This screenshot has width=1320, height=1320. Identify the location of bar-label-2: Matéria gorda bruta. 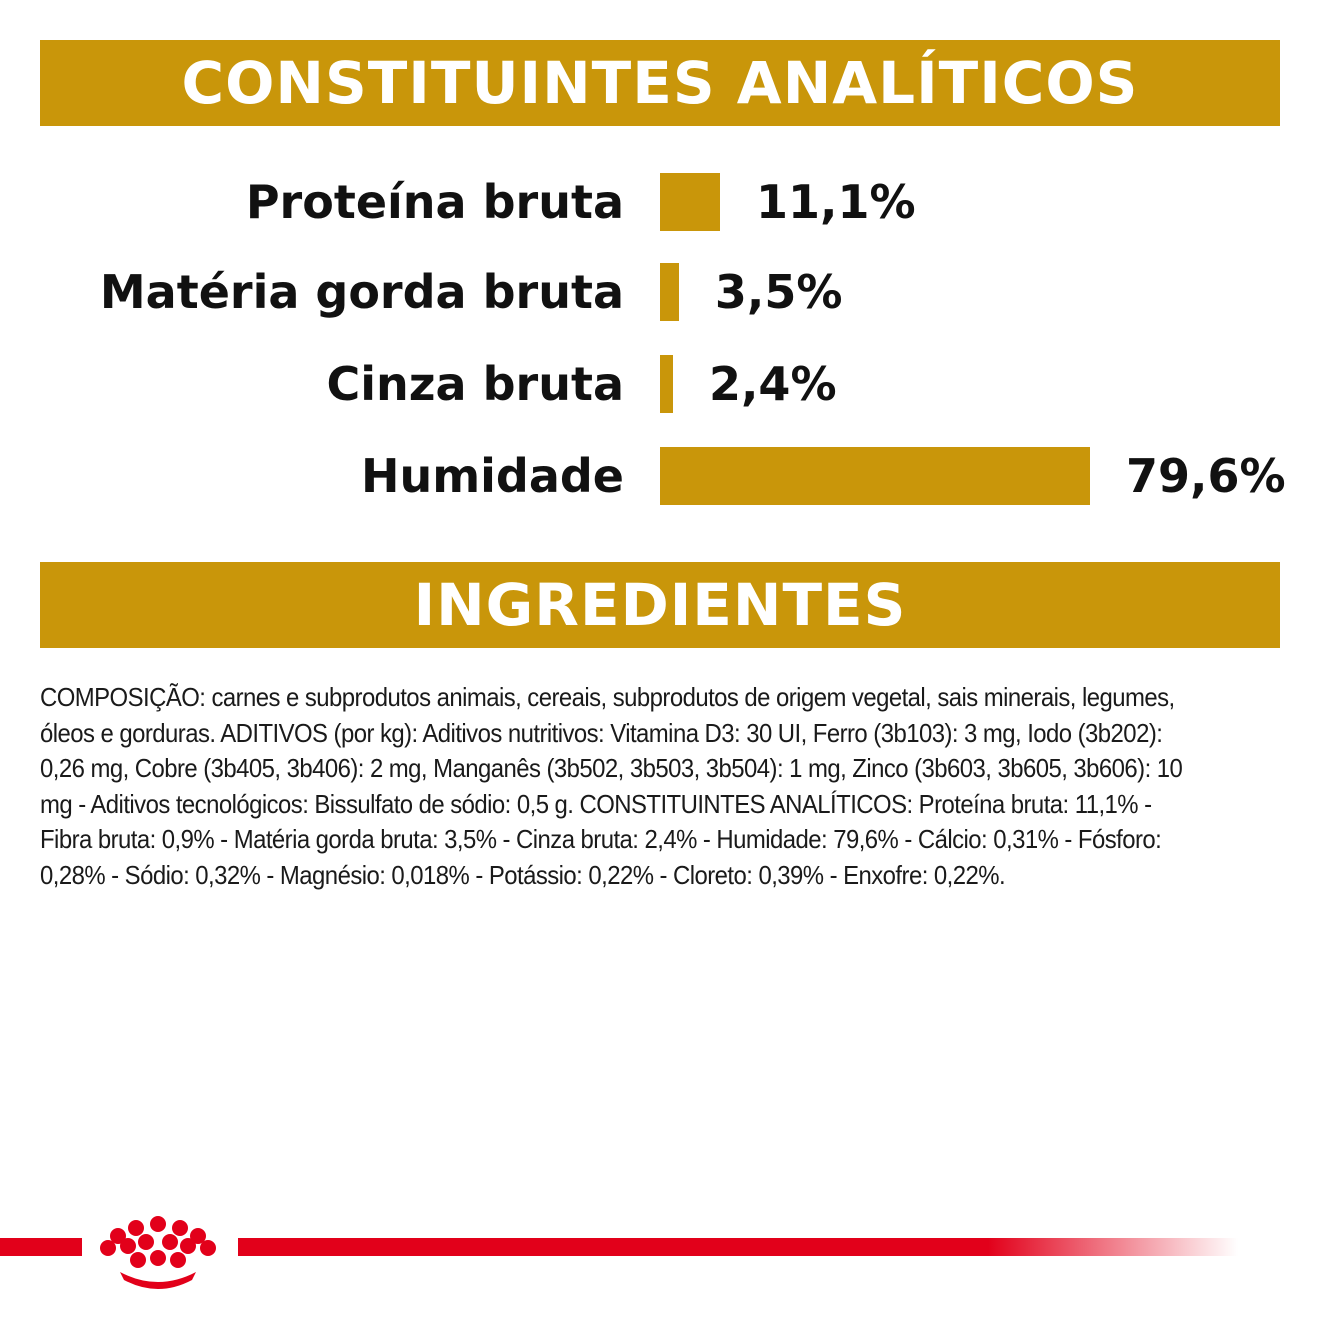
(361, 292).